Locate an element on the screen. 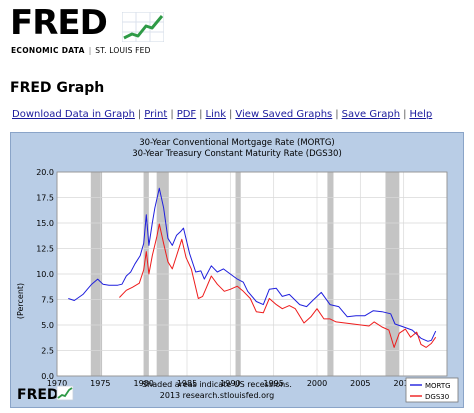  footnote-recessions: Shaded areas indicate US recessions. is located at coordinates (217, 384).